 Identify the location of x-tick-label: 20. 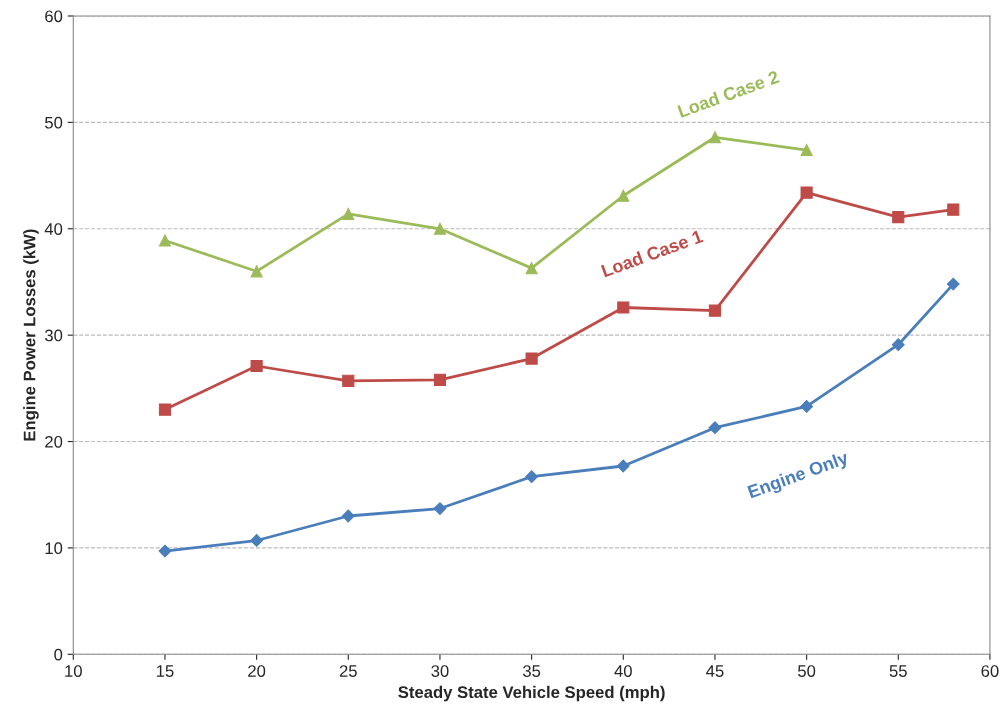
(257, 671).